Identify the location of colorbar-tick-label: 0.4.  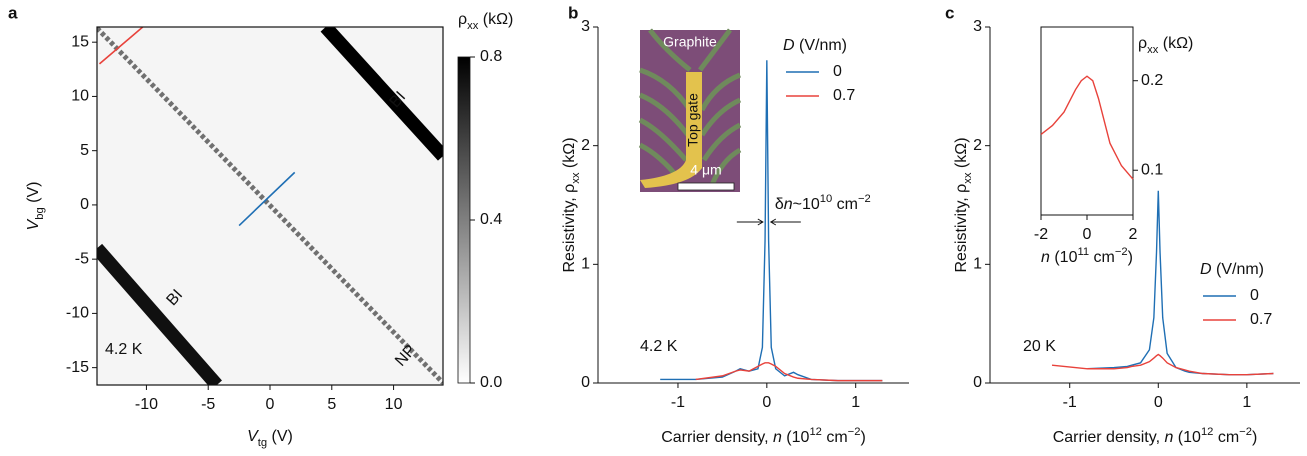
(491, 219).